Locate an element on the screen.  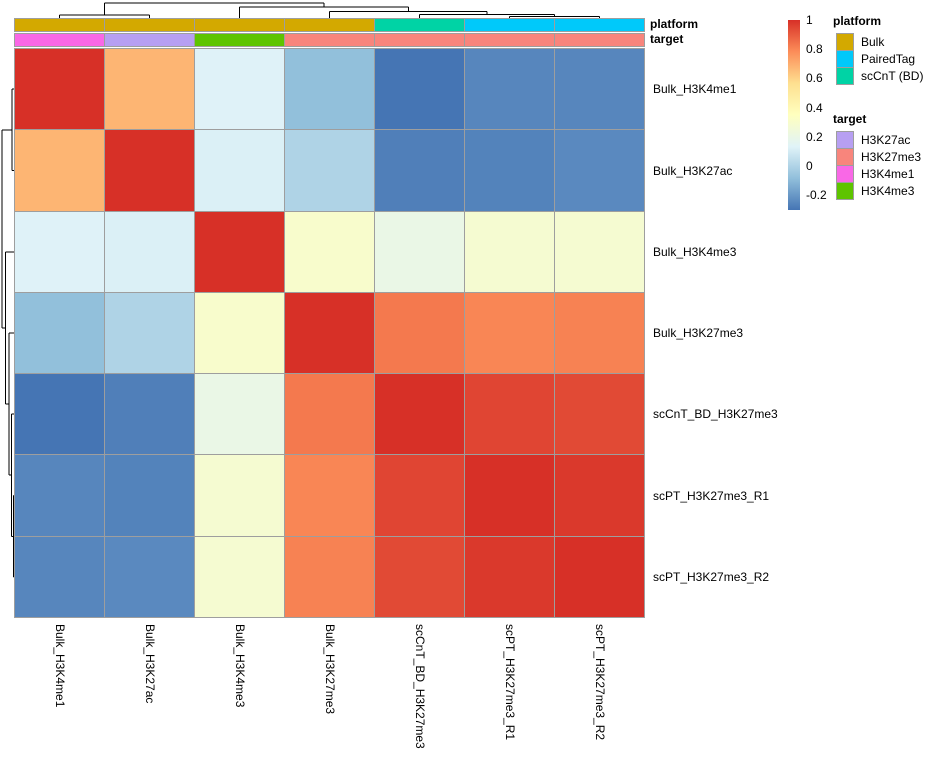
heatmap-row-label: Bulk_H3K27ac is located at coordinates (693, 170).